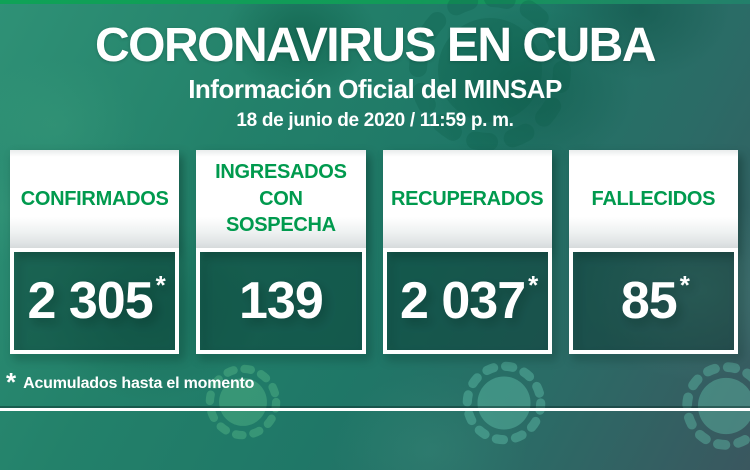 This screenshot has height=470, width=750. Describe the element at coordinates (649, 301) in the screenshot. I see `stat-number: 85` at that location.